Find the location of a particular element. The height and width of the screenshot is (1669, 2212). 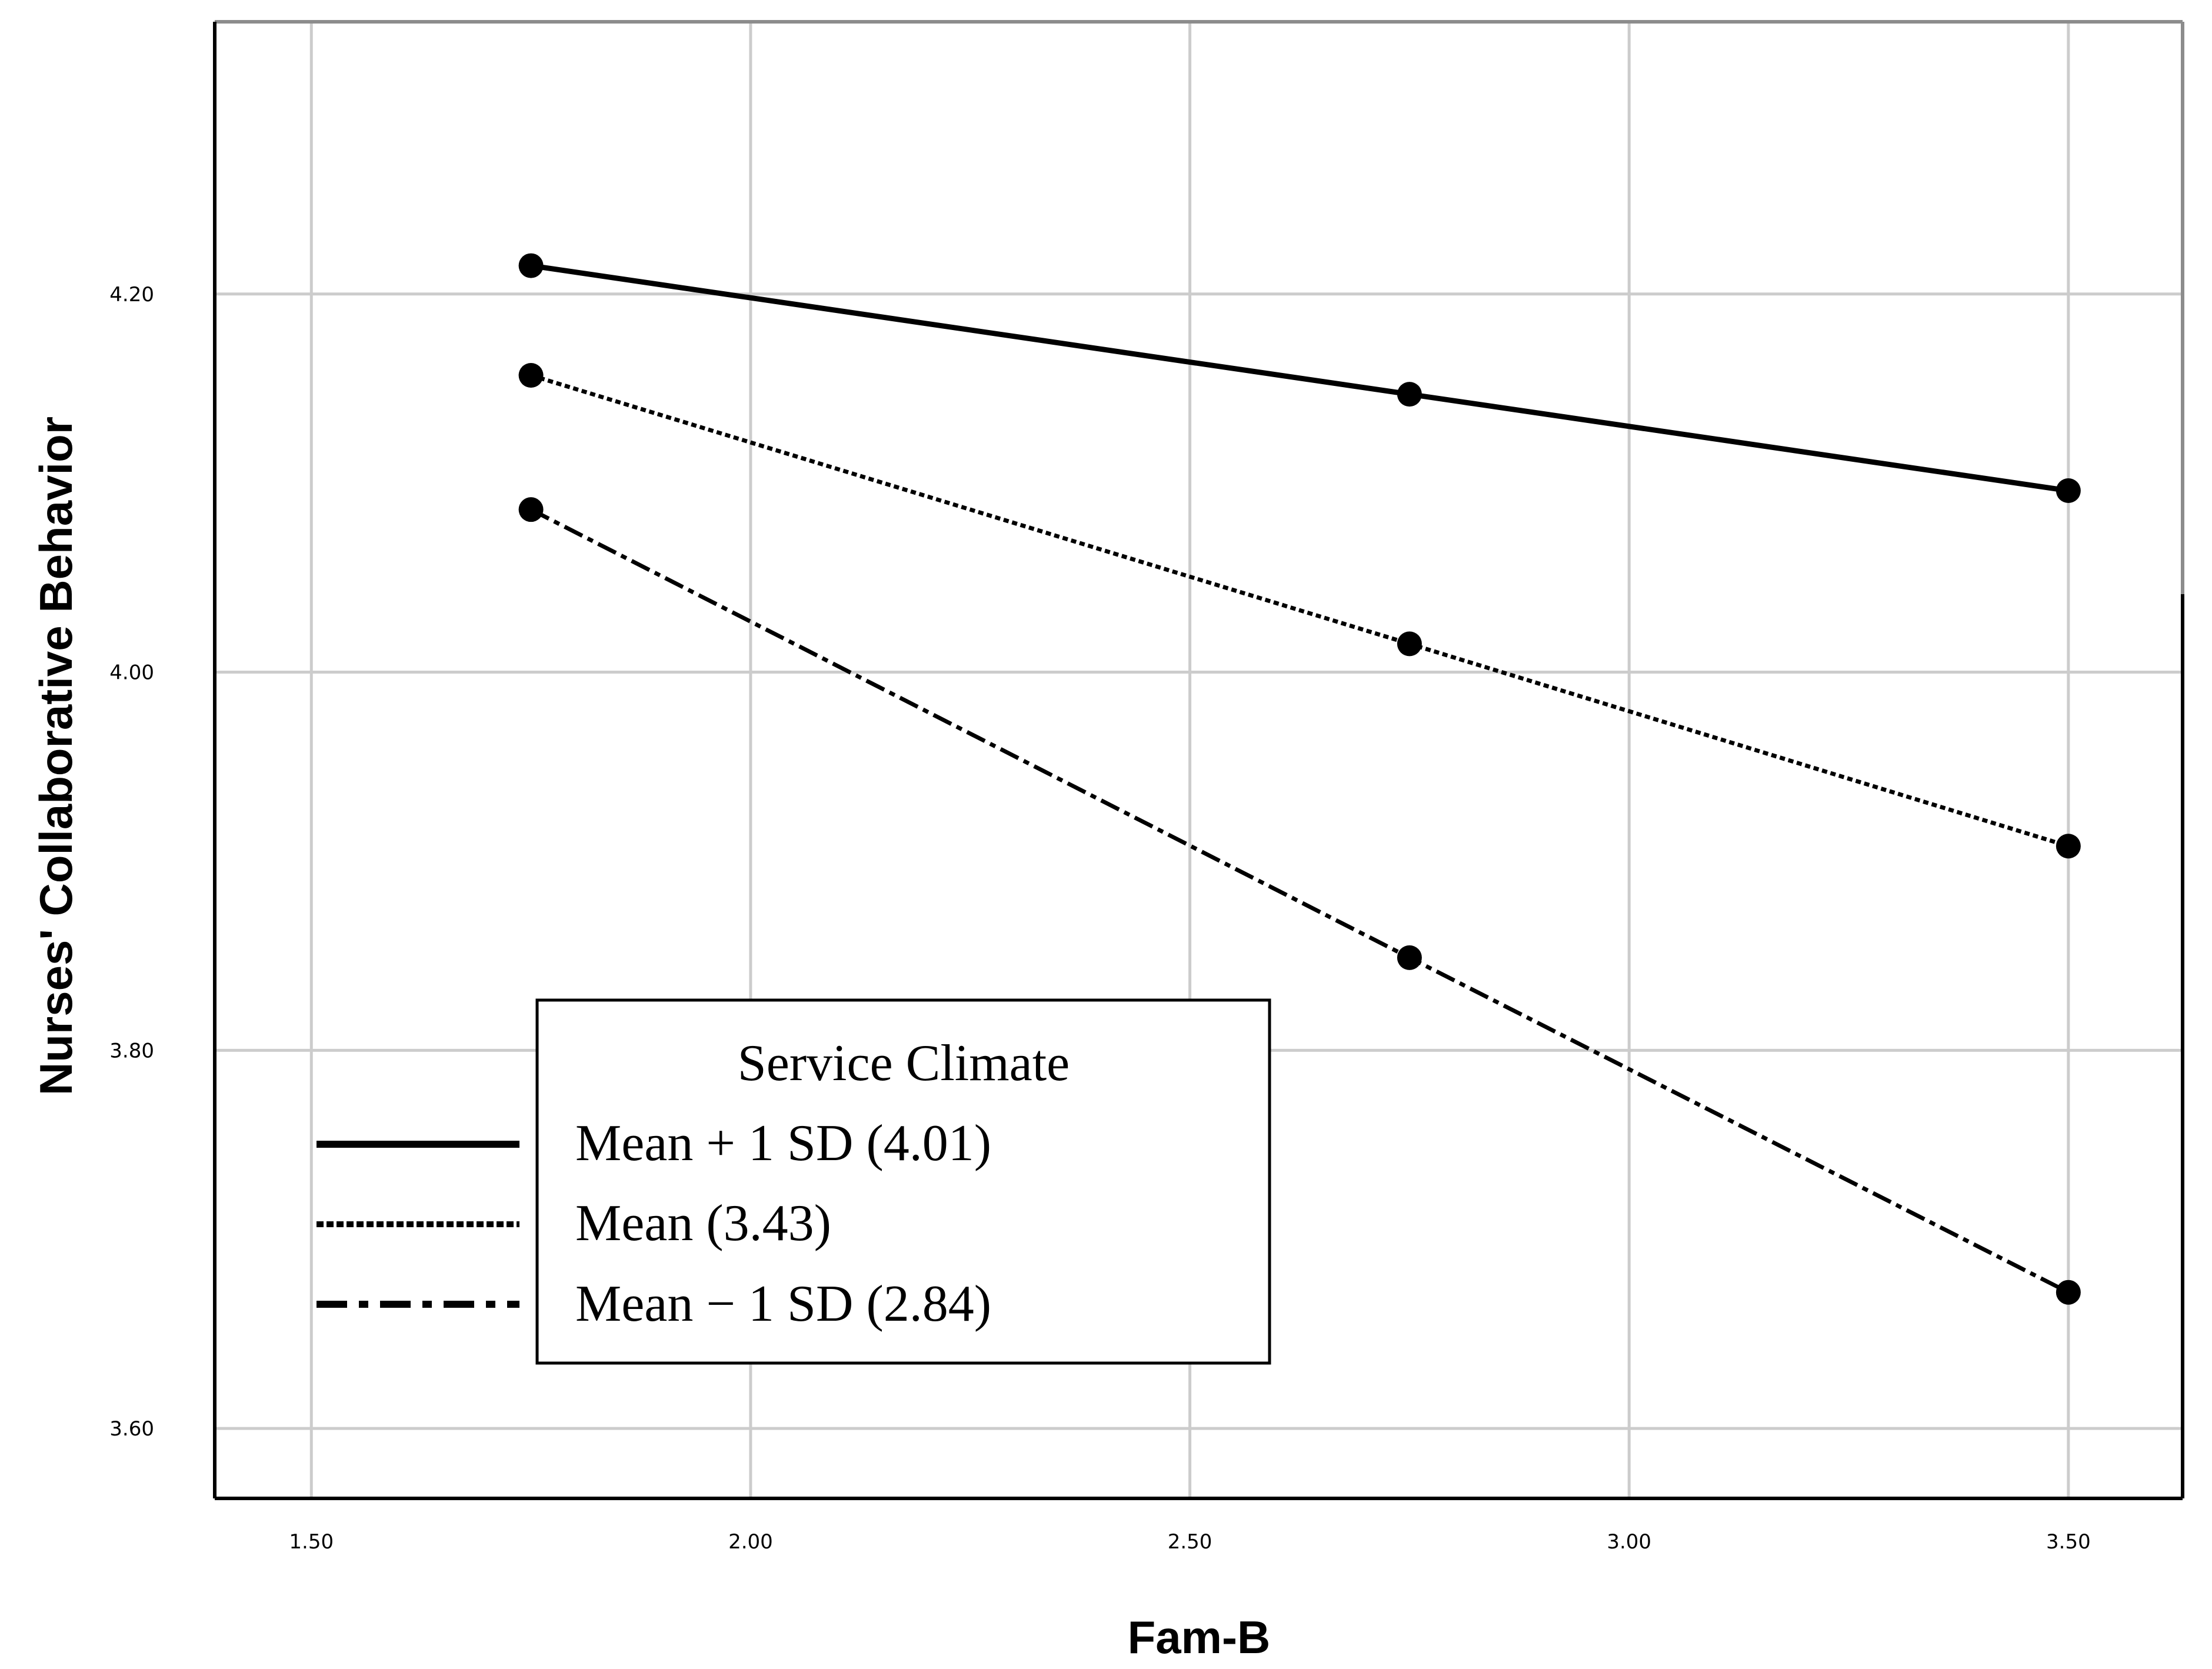

x-tick-label-3-00: 3.00 is located at coordinates (1629, 1542).